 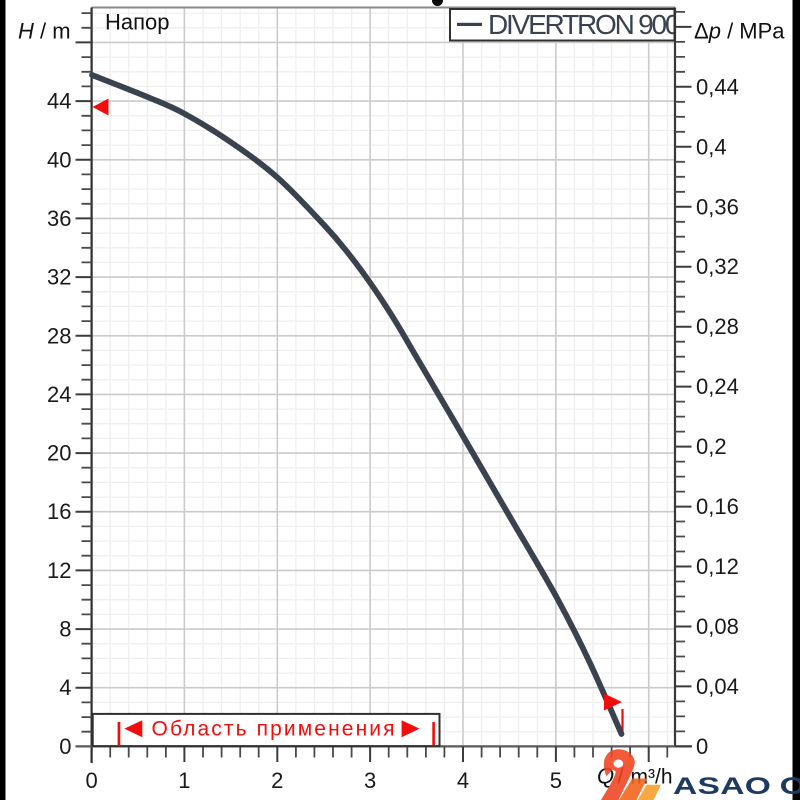 I want to click on svg-text: 12, so click(x=59, y=570).